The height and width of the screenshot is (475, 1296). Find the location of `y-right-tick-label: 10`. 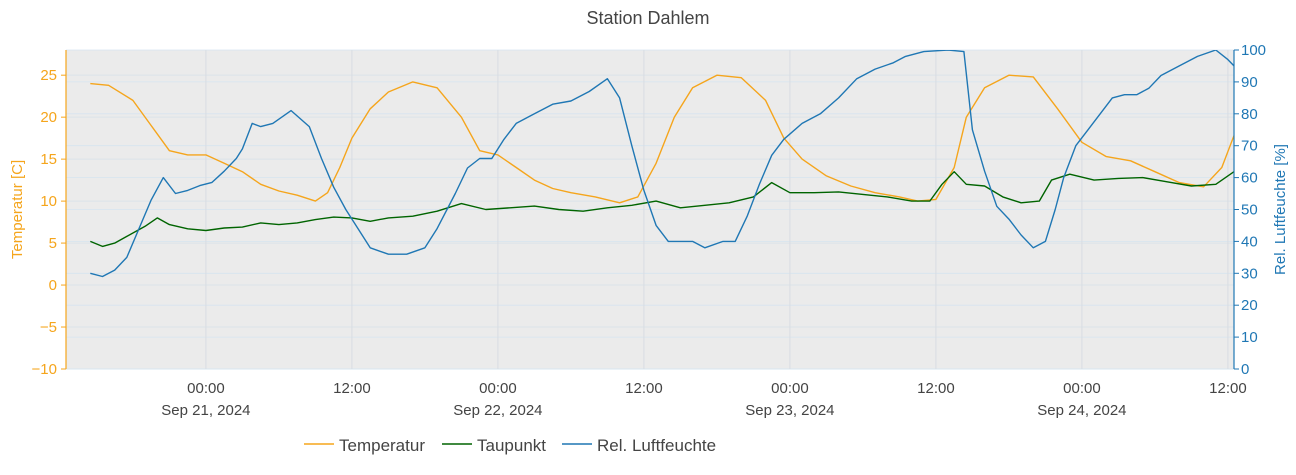

y-right-tick-label: 10 is located at coordinates (1249, 337).